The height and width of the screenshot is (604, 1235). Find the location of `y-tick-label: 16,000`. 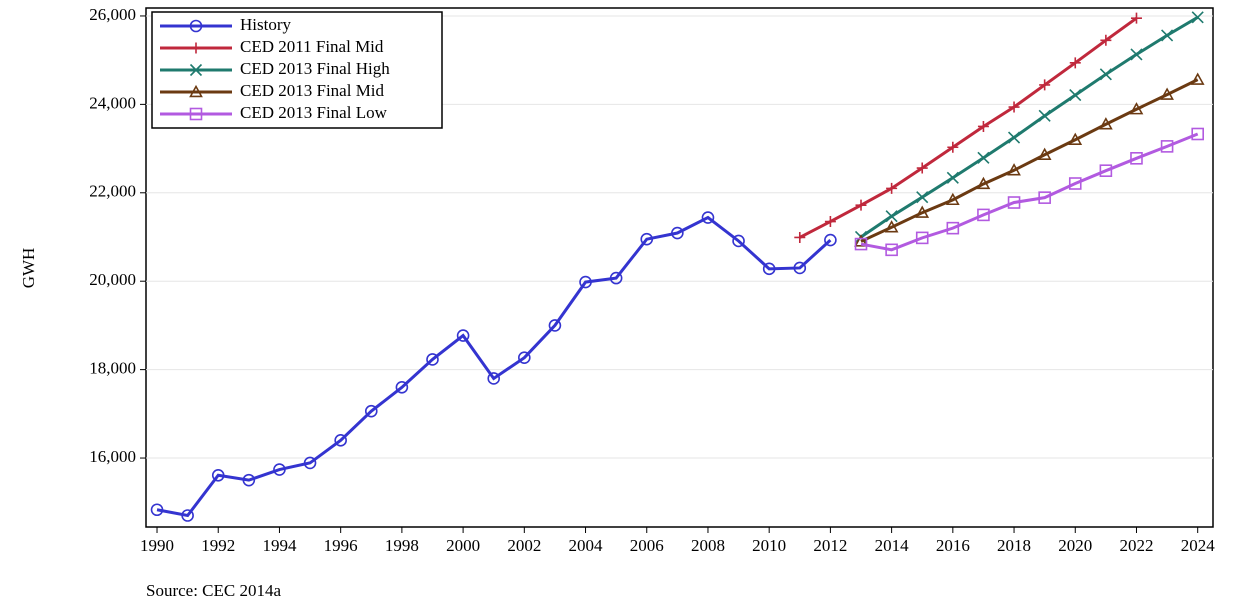

y-tick-label: 16,000 is located at coordinates (112, 456).